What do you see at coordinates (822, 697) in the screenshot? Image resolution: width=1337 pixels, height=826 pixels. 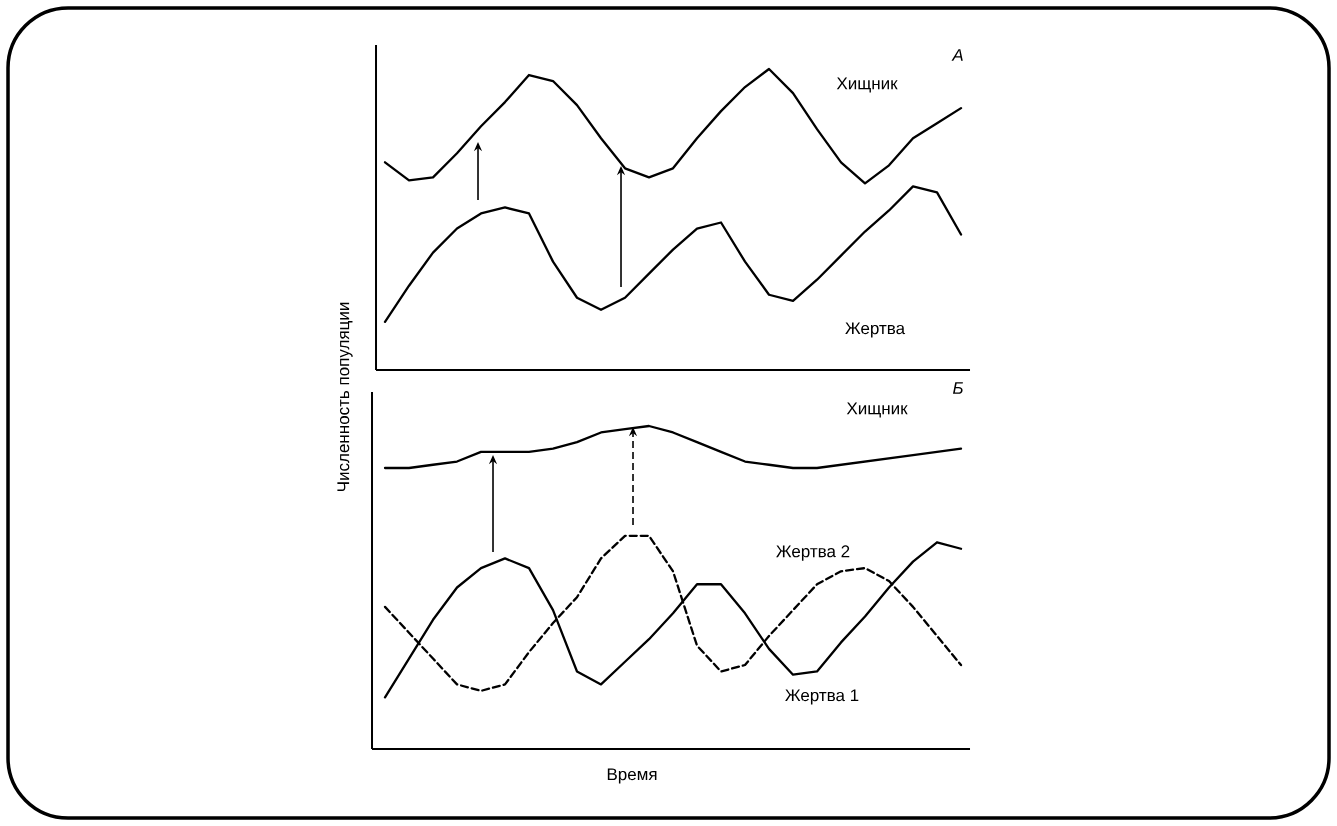 I see `series-label: Жертва 1` at bounding box center [822, 697].